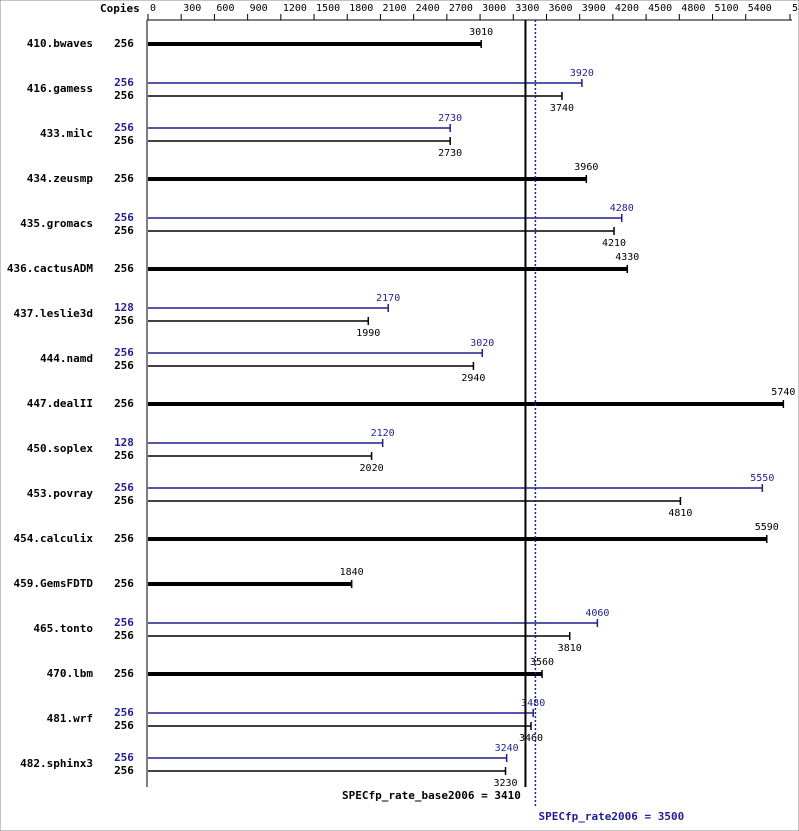 The height and width of the screenshot is (831, 799). What do you see at coordinates (66, 133) in the screenshot?
I see `benchmark-label: 433.milc` at bounding box center [66, 133].